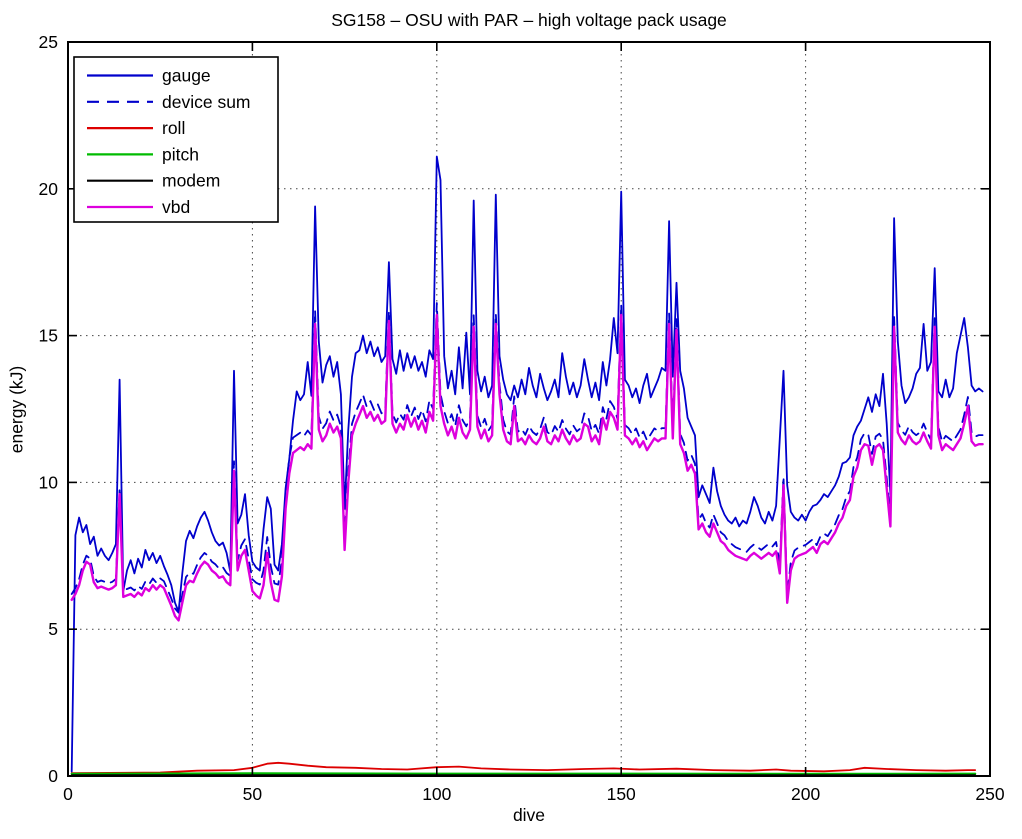 This screenshot has height=839, width=1022. What do you see at coordinates (523, 773) in the screenshot?
I see `series-line-pitch` at bounding box center [523, 773].